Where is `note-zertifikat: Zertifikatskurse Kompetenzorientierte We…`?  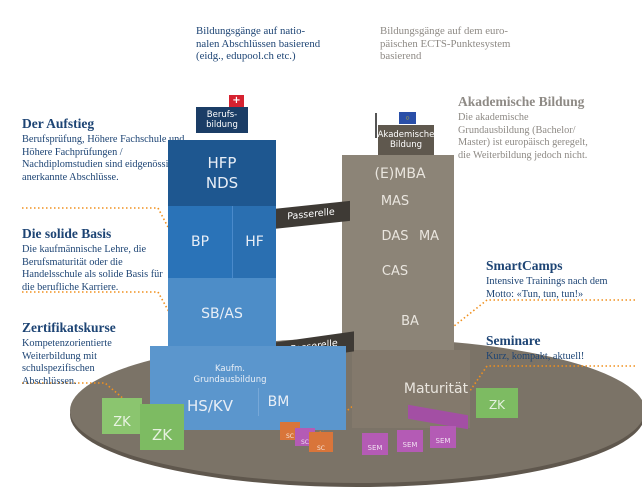
note-zertifikat: Zertifikatskurse Kompetenzorientierte We… is located at coordinates (77, 354).